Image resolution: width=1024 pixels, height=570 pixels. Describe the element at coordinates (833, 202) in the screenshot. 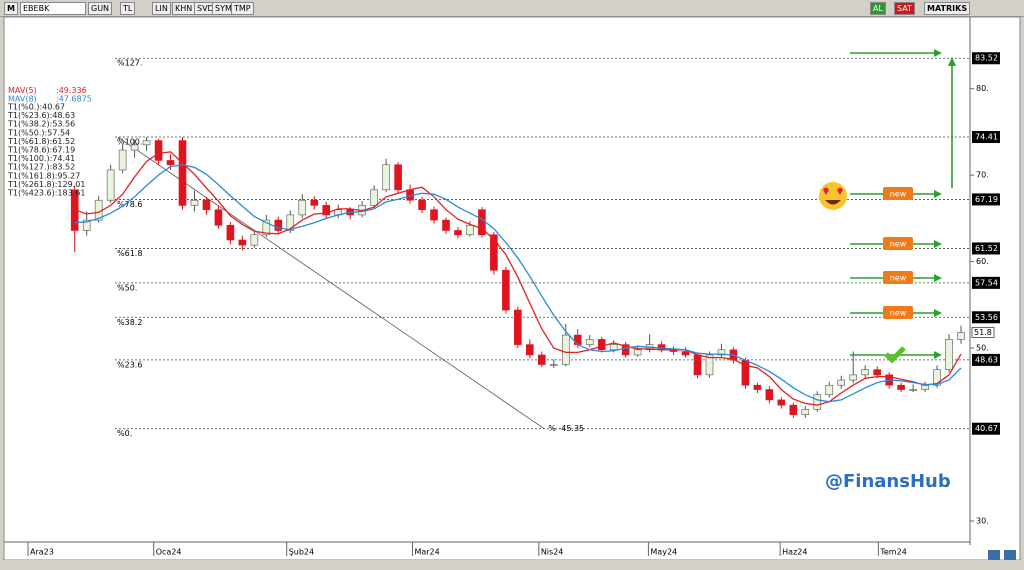

I see `emoji-mouth` at that location.